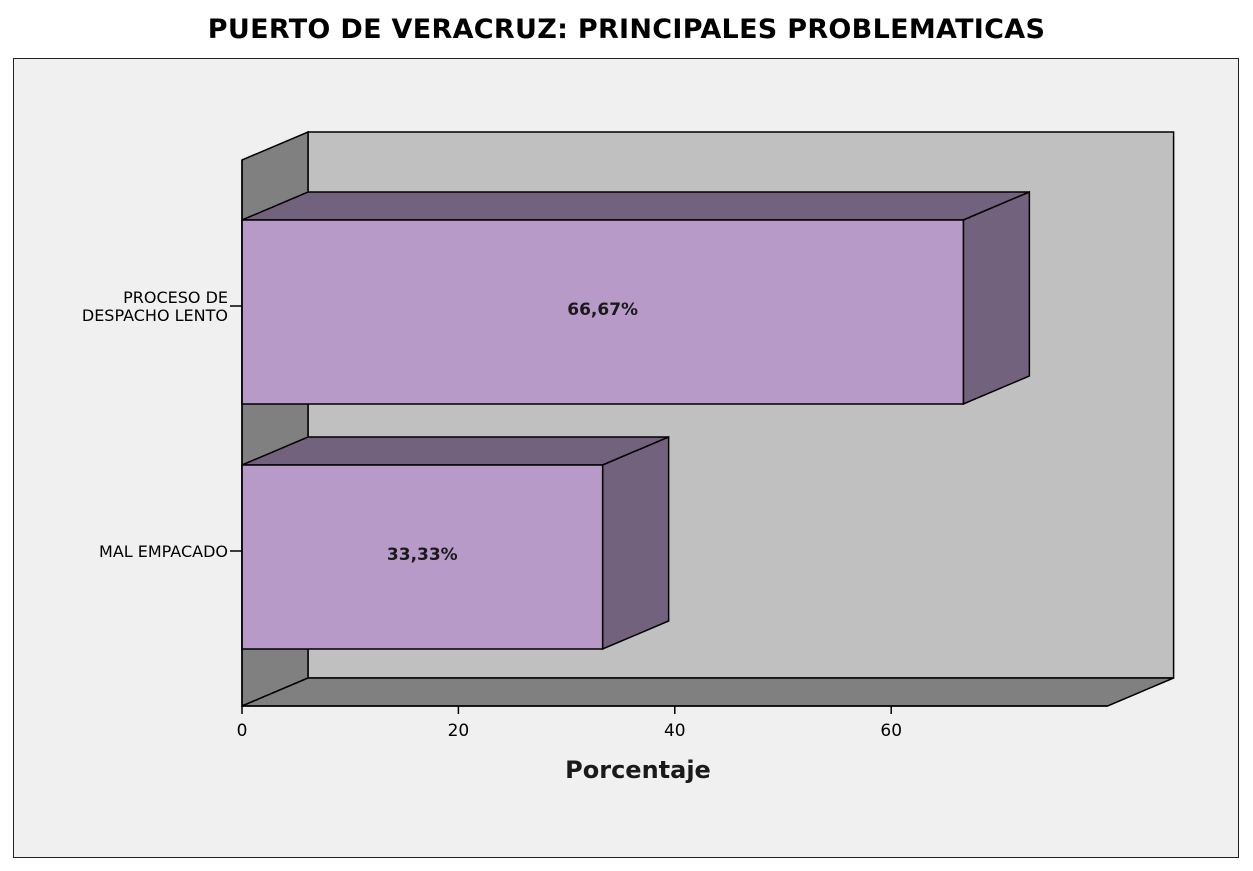 This screenshot has width=1253, height=871. I want to click on x-tick-label: 40, so click(675, 731).